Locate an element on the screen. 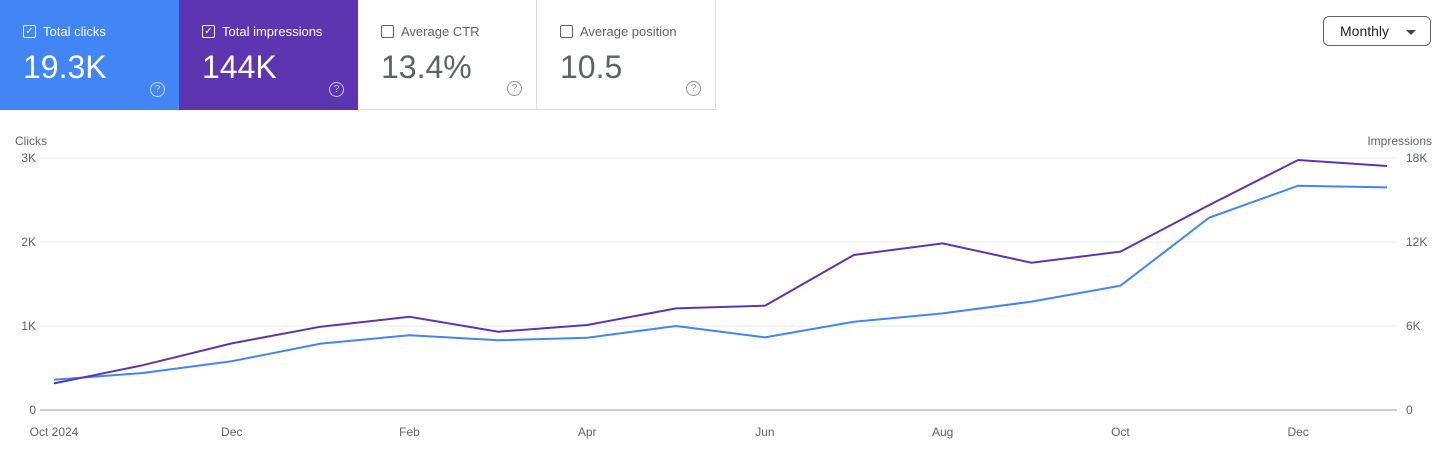  total-clicks-card: ✓ Total clicks 19.3K ? is located at coordinates (89, 55).